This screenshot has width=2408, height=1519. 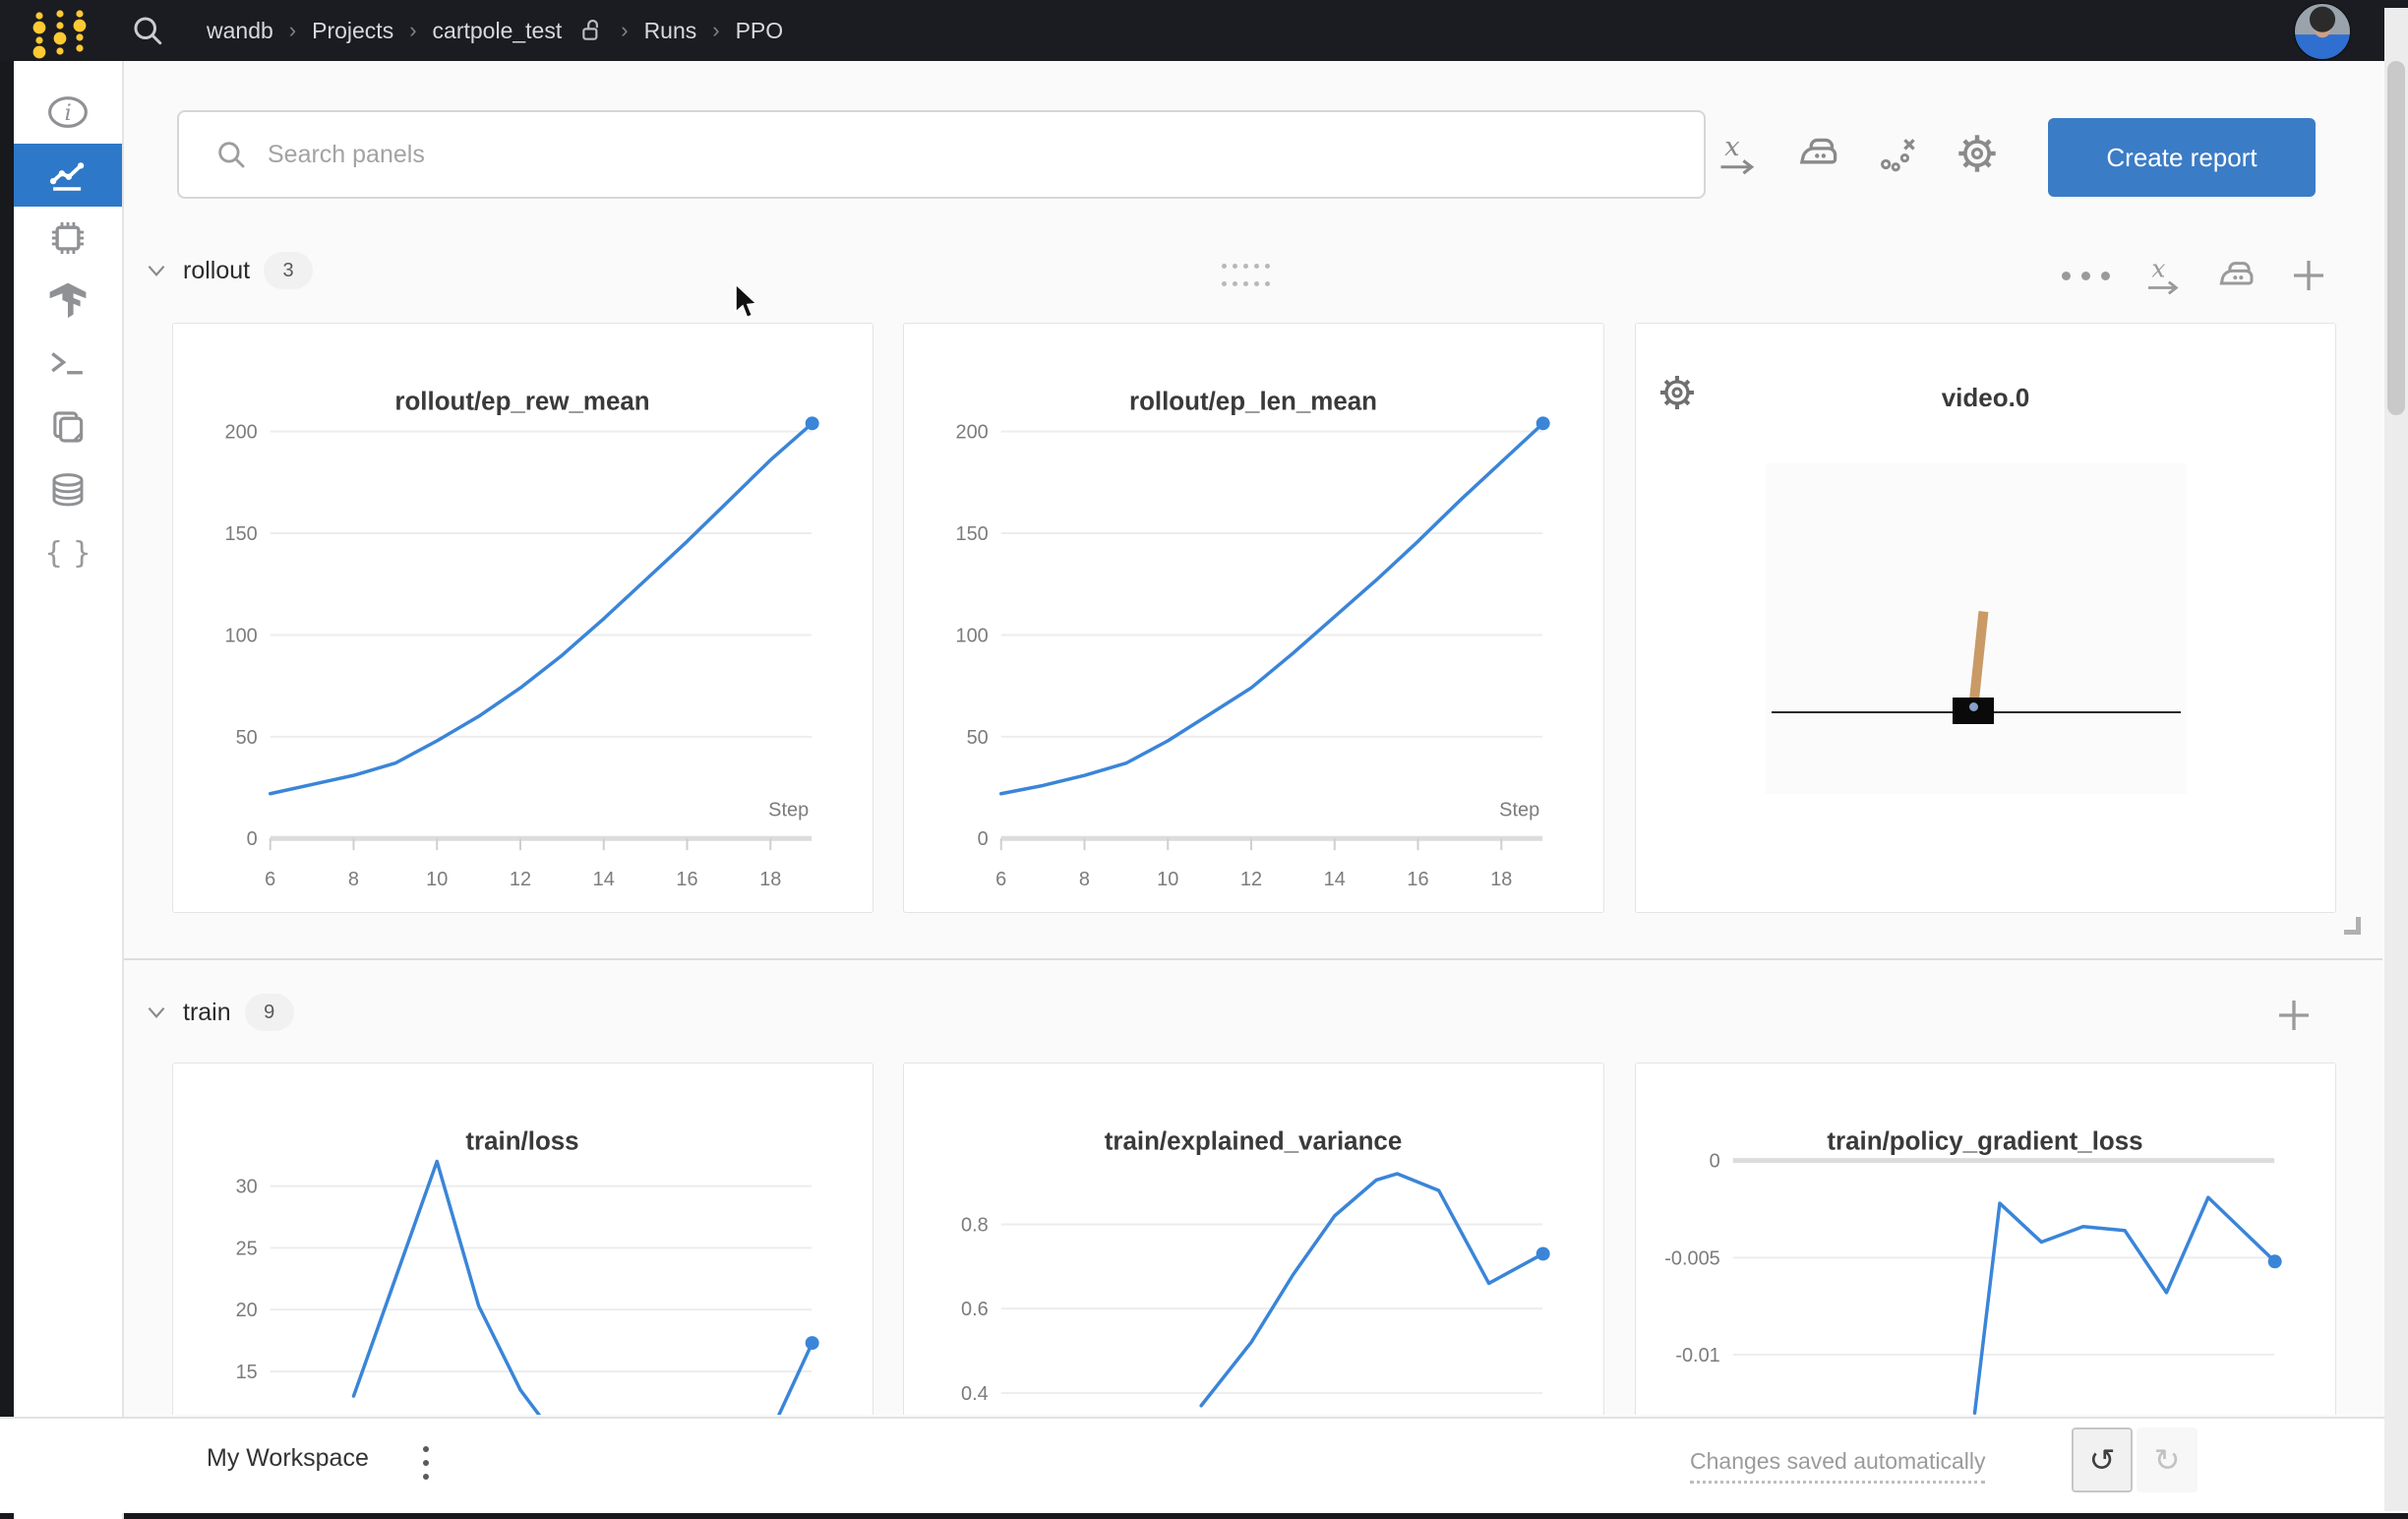 I want to click on workspace-menu-kebab-icon, so click(x=426, y=1463).